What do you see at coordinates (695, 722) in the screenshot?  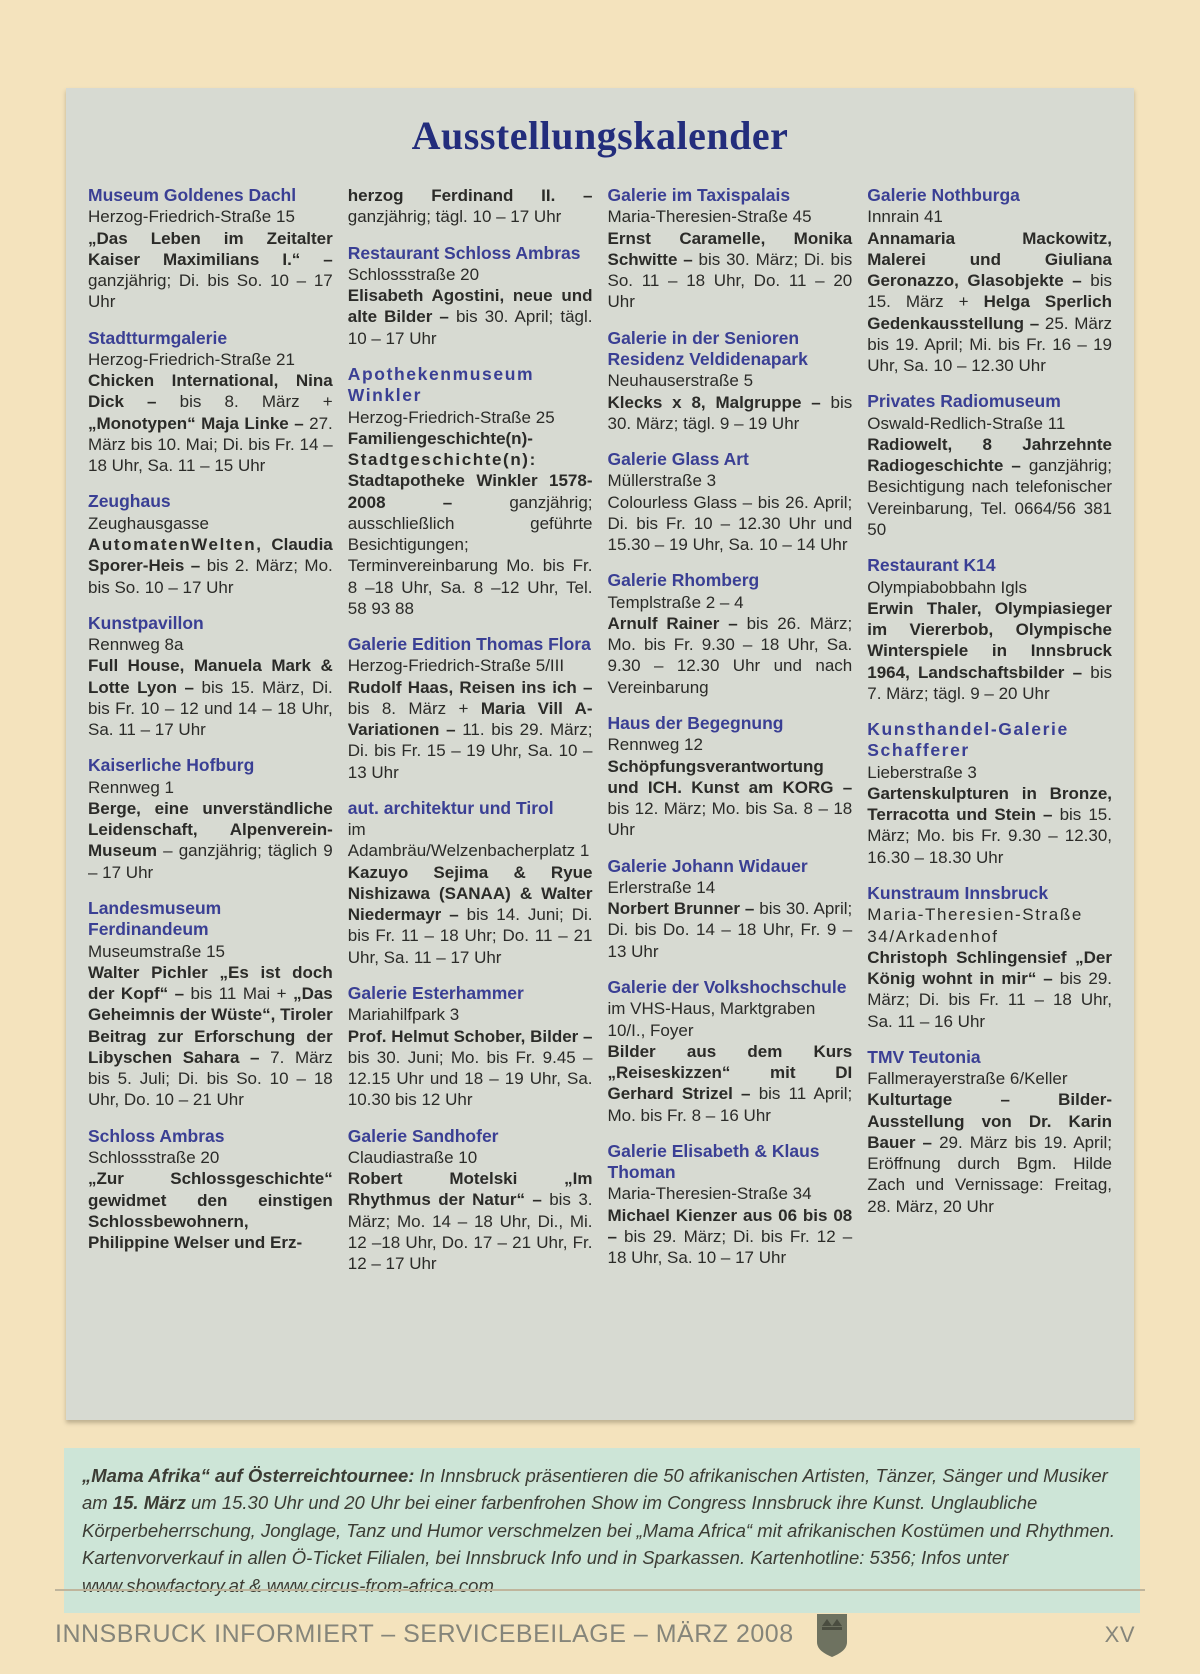 I see `venue-name: Haus der Begegnung` at bounding box center [695, 722].